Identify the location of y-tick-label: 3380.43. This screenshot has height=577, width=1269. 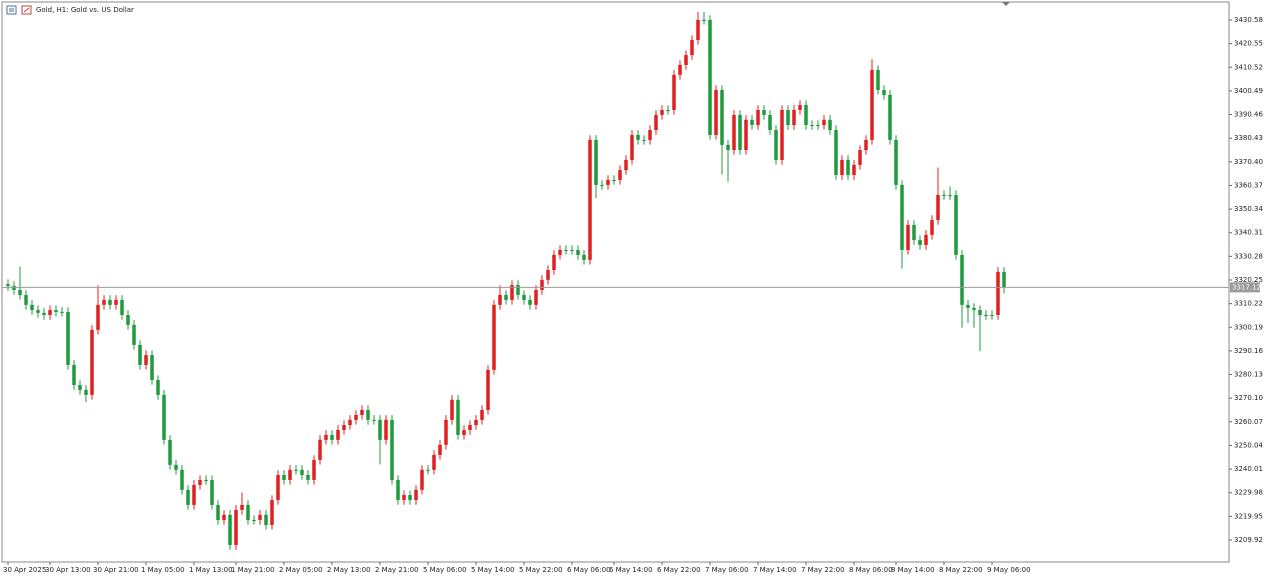
(1248, 138).